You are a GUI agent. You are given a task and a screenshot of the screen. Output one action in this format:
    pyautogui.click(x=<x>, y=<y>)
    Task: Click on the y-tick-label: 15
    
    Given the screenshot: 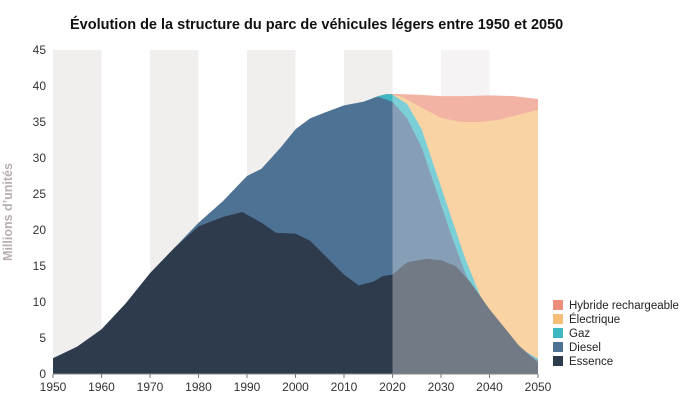 What is the action you would take?
    pyautogui.click(x=40, y=266)
    